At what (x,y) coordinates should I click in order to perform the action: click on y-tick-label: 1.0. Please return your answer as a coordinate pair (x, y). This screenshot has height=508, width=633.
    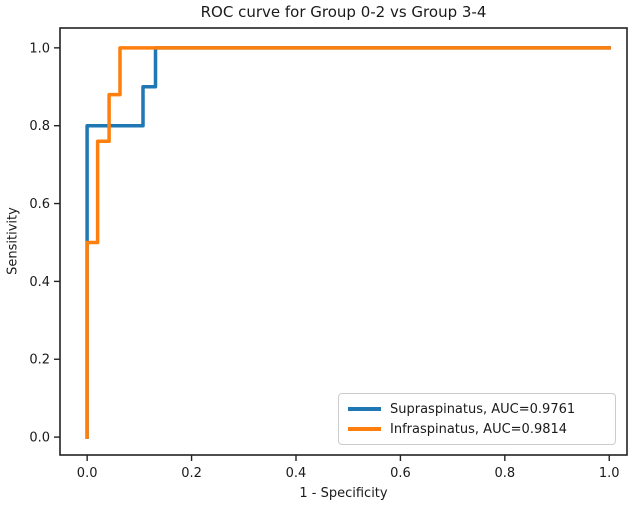
    Looking at the image, I should click on (39, 48).